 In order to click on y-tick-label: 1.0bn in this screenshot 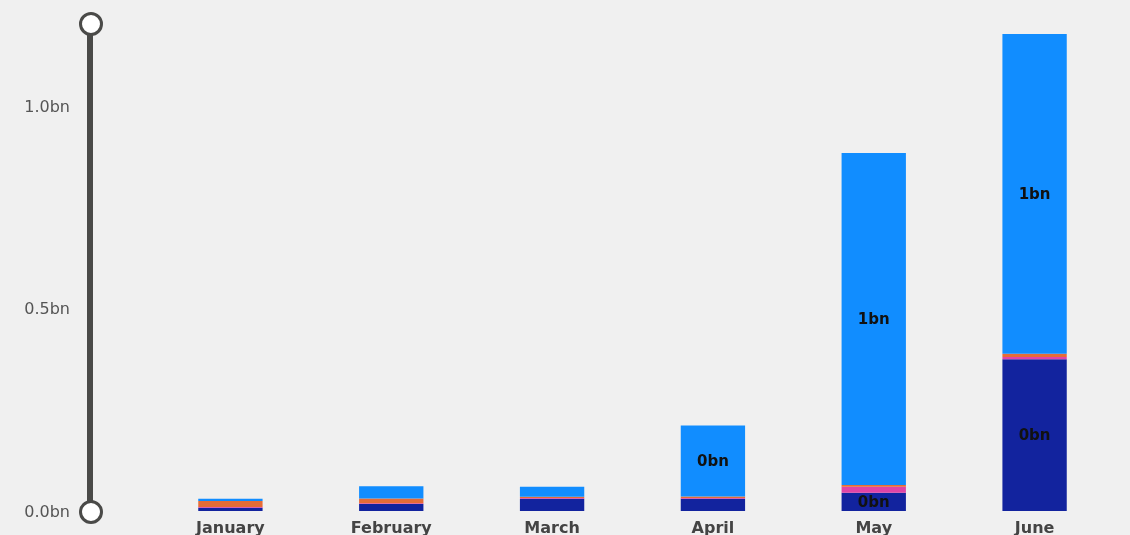, I will do `click(47, 106)`.